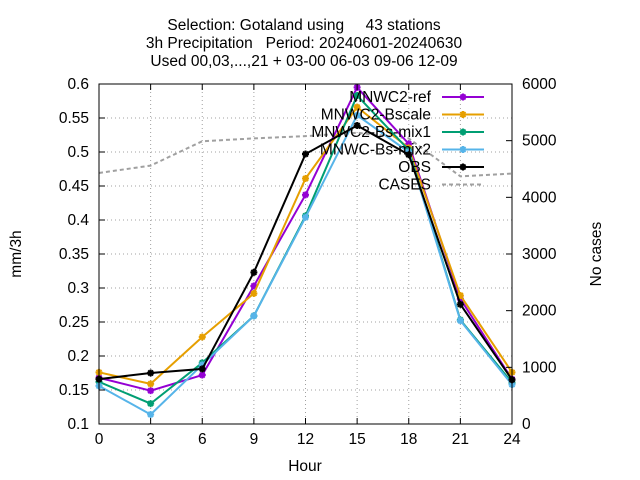 Image resolution: width=640 pixels, height=480 pixels. What do you see at coordinates (404, 185) in the screenshot?
I see `legend-label: CASES` at bounding box center [404, 185].